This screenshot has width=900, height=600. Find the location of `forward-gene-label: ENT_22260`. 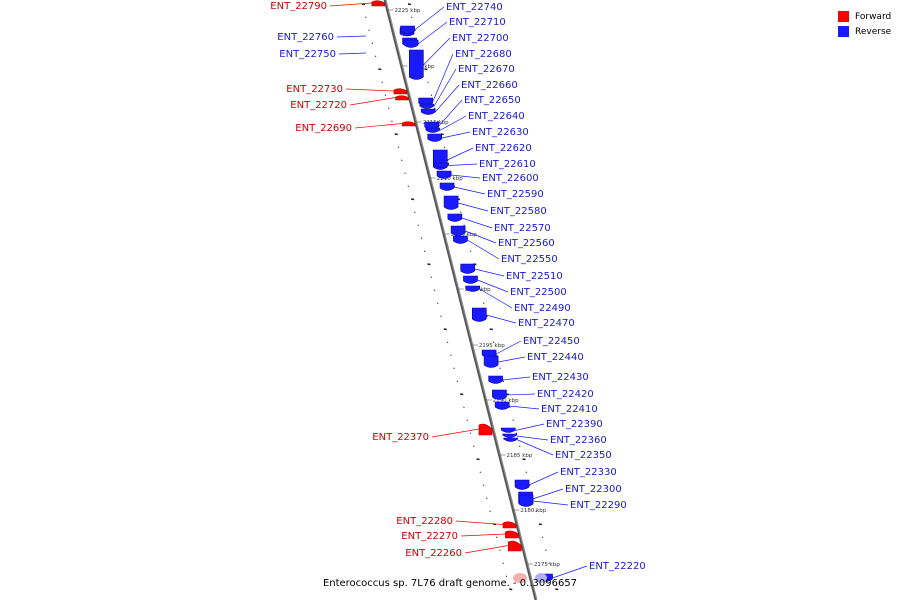

forward-gene-label: ENT_22260 is located at coordinates (433, 553).